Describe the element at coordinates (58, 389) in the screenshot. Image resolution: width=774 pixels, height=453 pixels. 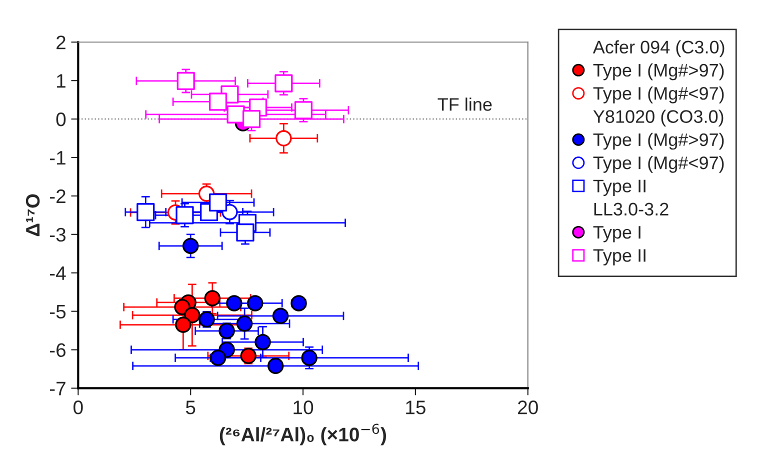
I see `y-tick-label: -7` at that location.